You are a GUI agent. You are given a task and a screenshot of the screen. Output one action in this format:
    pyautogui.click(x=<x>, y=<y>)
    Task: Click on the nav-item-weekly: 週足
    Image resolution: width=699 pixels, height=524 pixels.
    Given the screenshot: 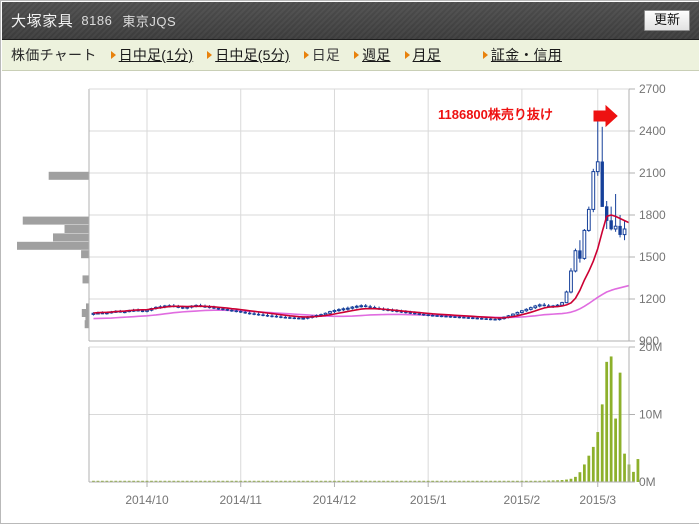 What is the action you would take?
    pyautogui.click(x=372, y=55)
    